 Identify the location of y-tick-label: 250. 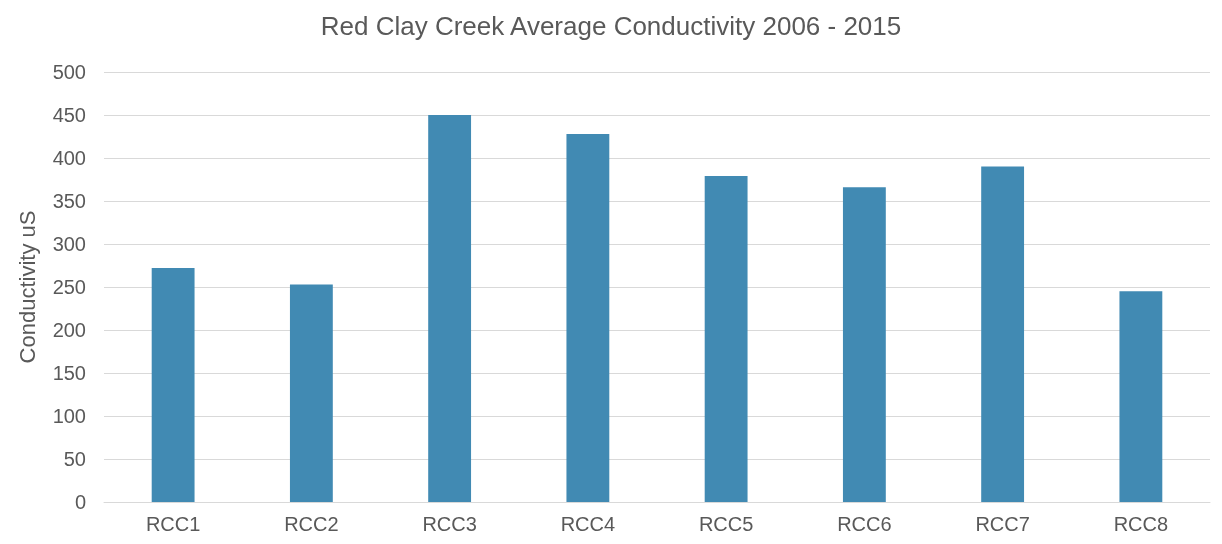
(69, 287).